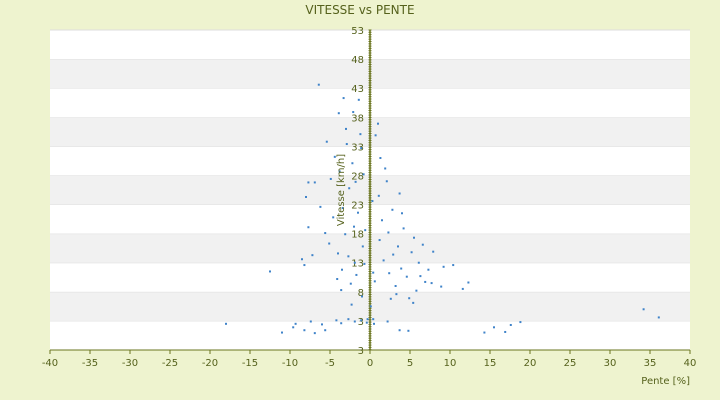 The height and width of the screenshot is (400, 720). I want to click on y-tick-label: 48, so click(357, 60).